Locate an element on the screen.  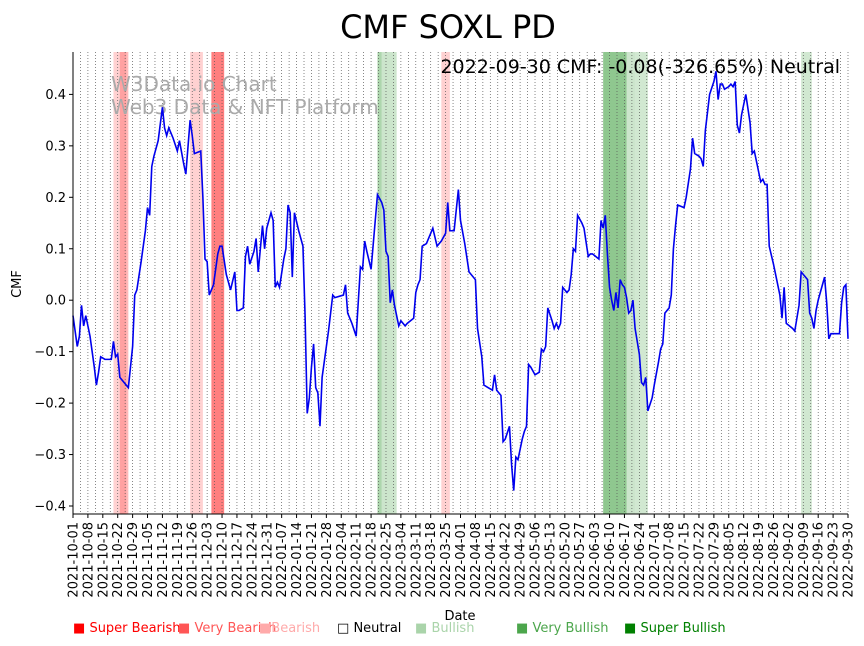
y-tick-label: 0.1 is located at coordinates (55, 249).